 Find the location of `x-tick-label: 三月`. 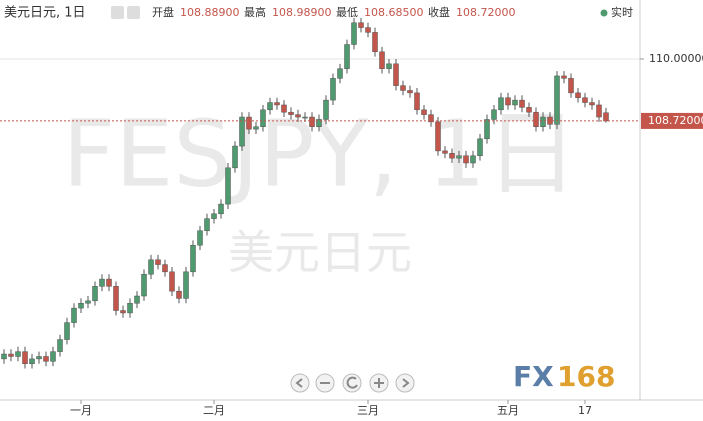

x-tick-label: 三月 is located at coordinates (368, 410).